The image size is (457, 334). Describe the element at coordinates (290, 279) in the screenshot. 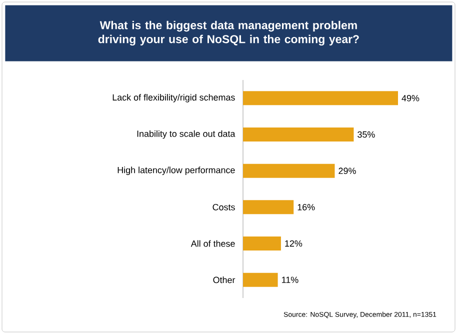

I see `data-label: 11%` at that location.